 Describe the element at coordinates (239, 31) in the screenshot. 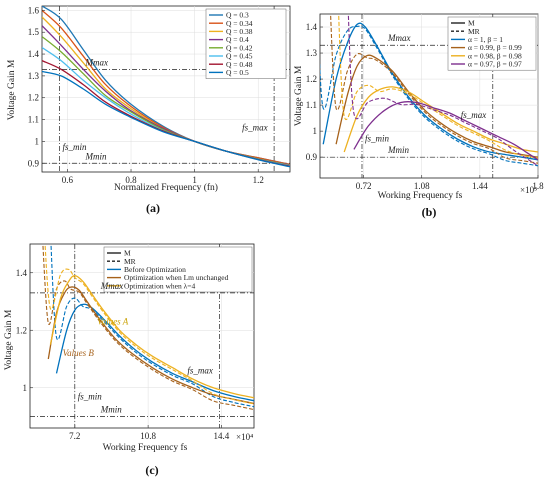

I see `legend-entry: Q = 0.38` at that location.